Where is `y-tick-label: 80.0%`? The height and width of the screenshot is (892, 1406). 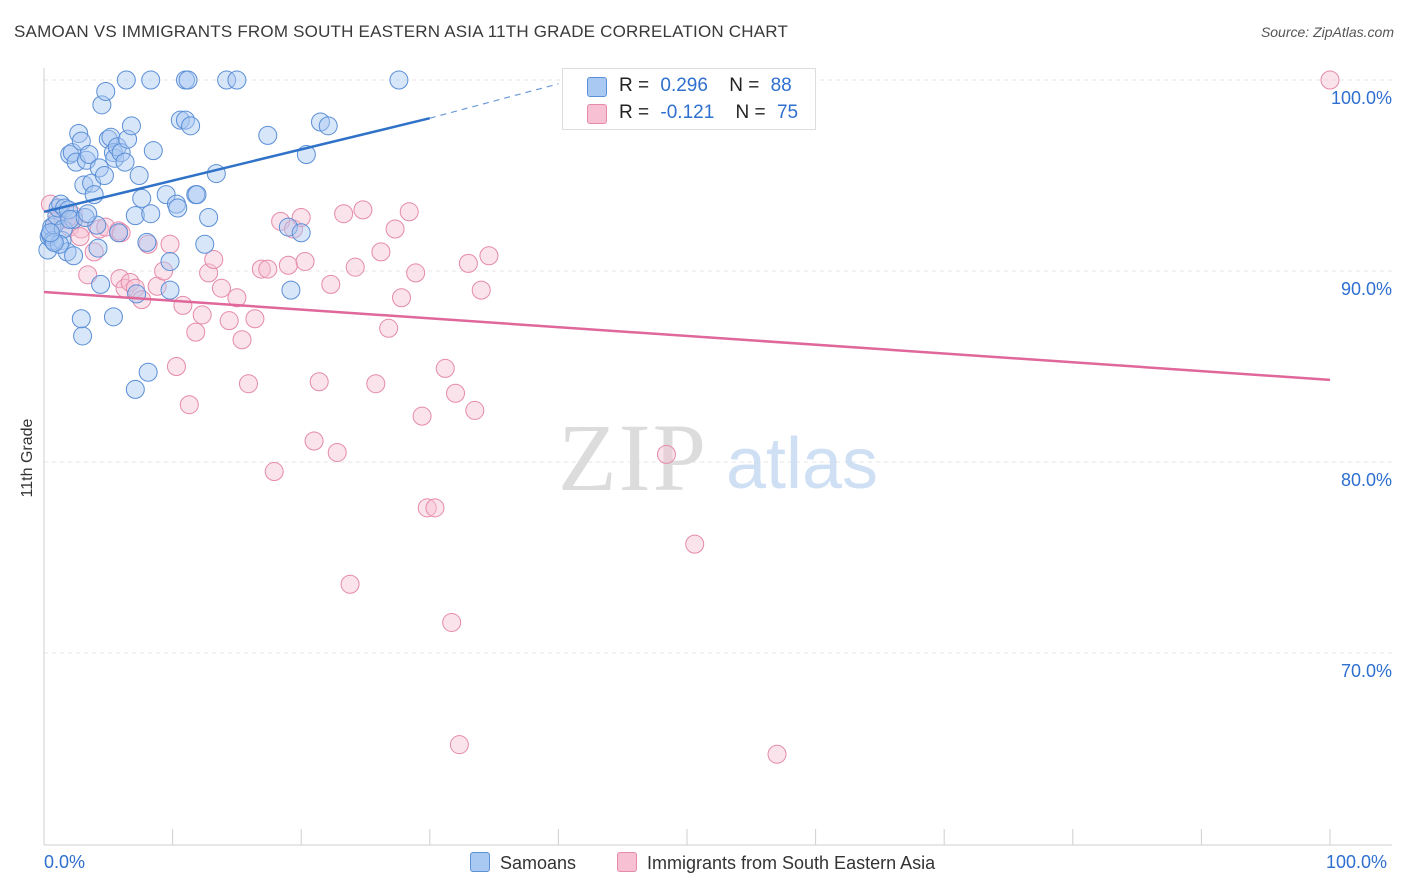 y-tick-label: 80.0% is located at coordinates (1366, 480).